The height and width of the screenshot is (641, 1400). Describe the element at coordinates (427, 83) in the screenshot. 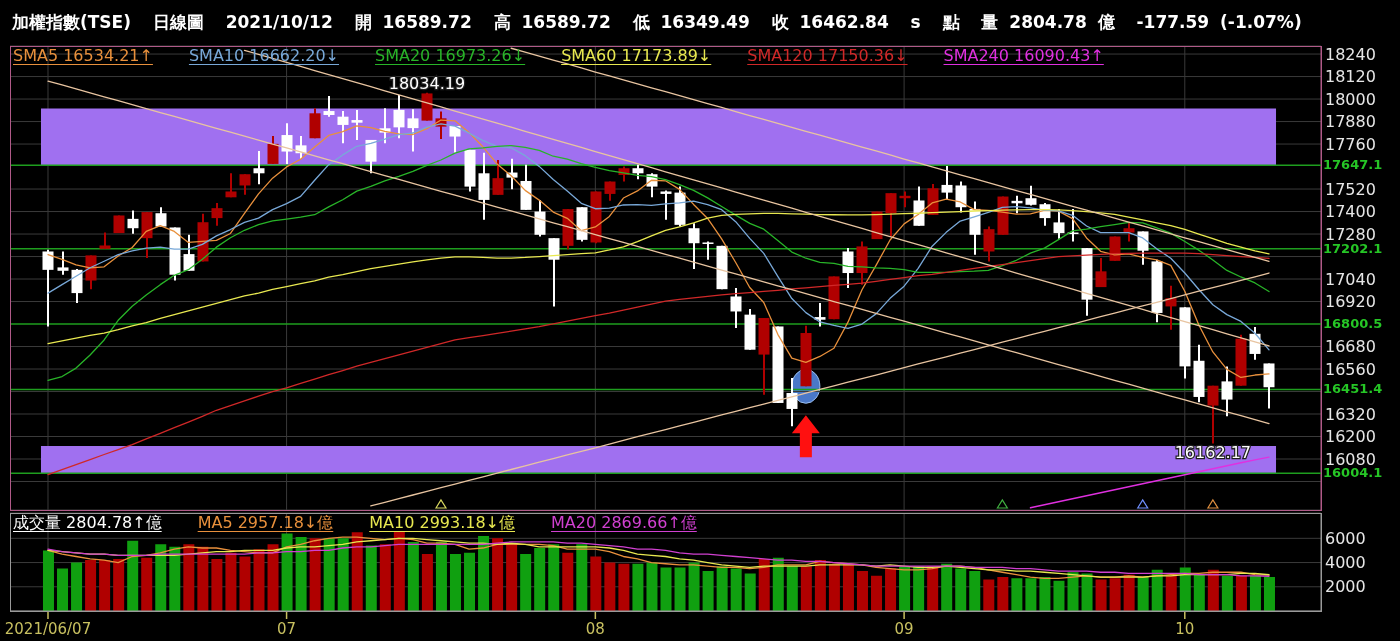

I see `annotation: 18034.19` at that location.